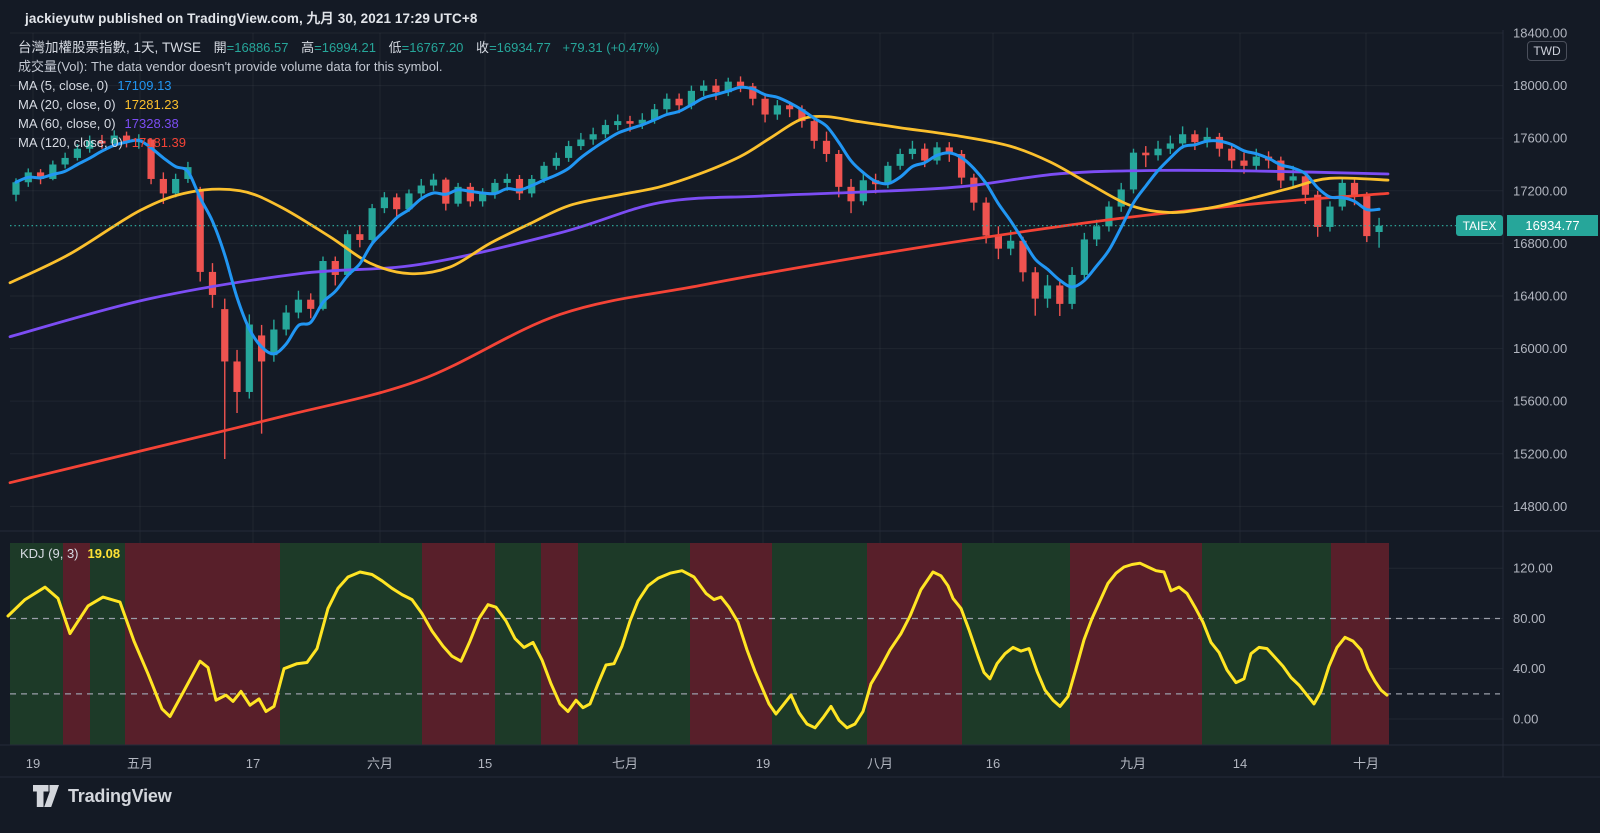  I want to click on low-value: 低16767.20, so click(426, 47).